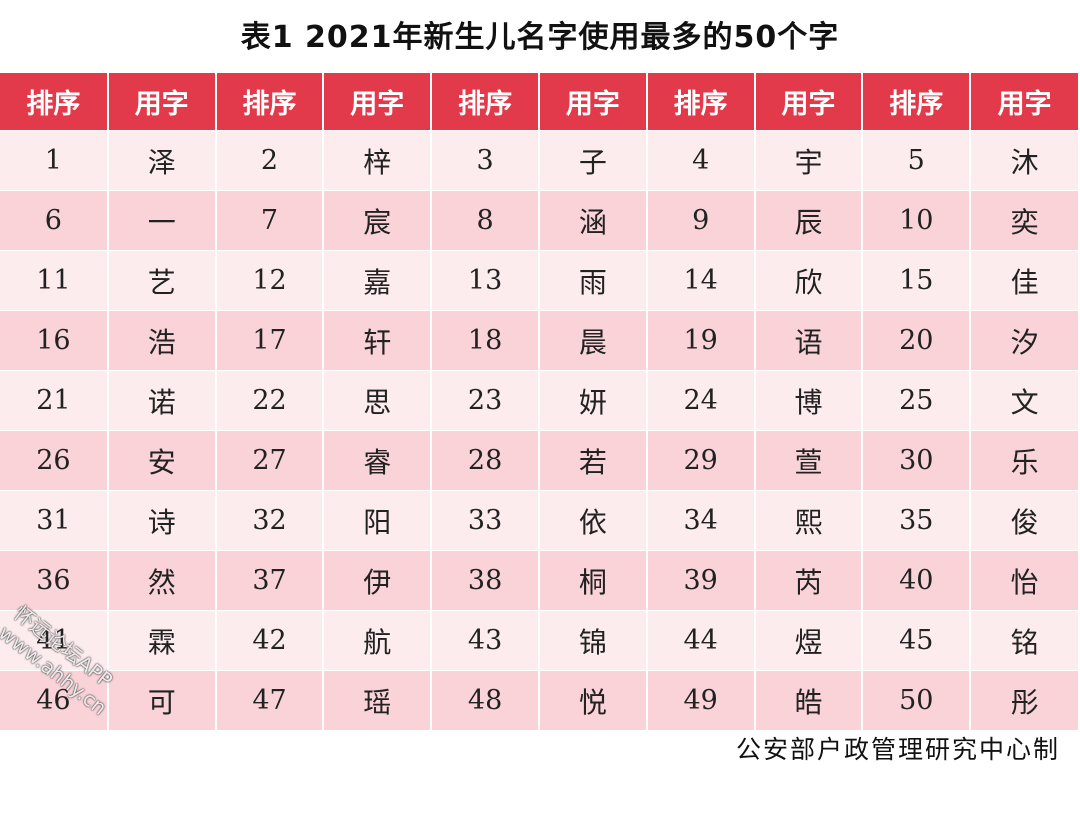 The height and width of the screenshot is (813, 1080). Describe the element at coordinates (1024, 340) in the screenshot. I see `char-cell: 汐` at that location.